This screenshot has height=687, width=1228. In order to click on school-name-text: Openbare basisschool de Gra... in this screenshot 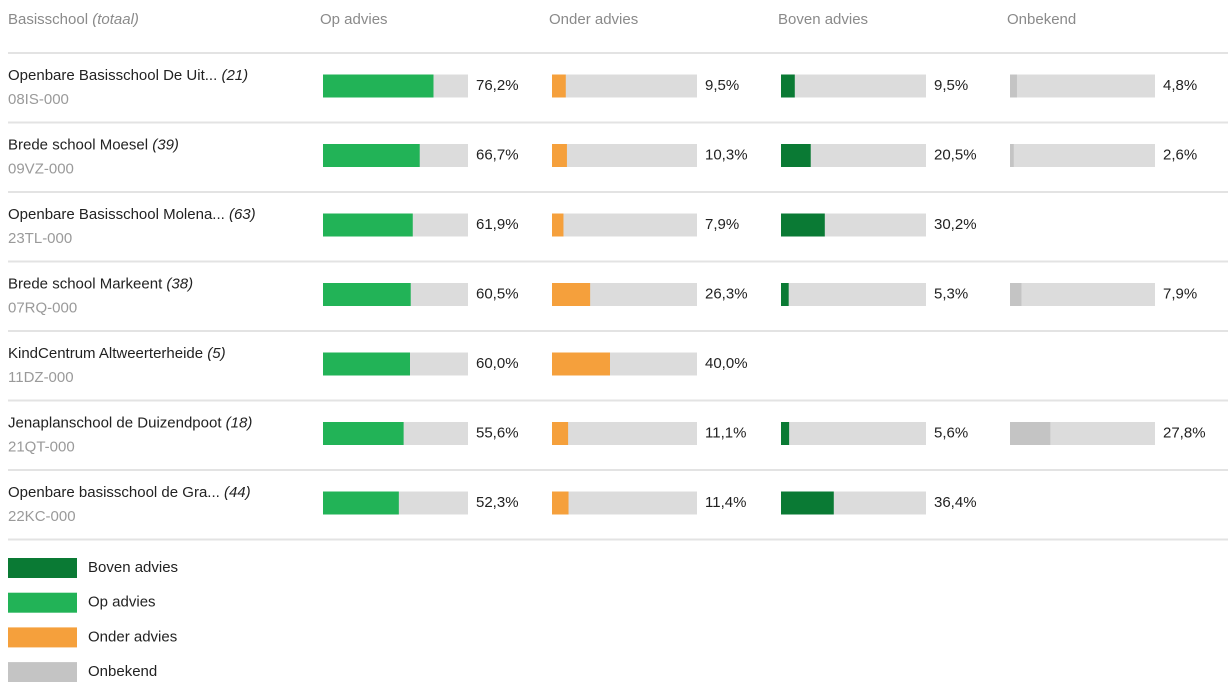, I will do `click(114, 492)`.